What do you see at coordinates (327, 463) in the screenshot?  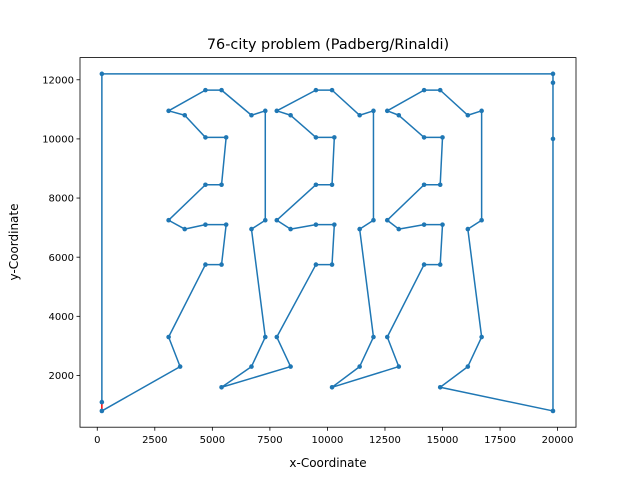 I see `x-axis-label: x-Coordinate` at bounding box center [327, 463].